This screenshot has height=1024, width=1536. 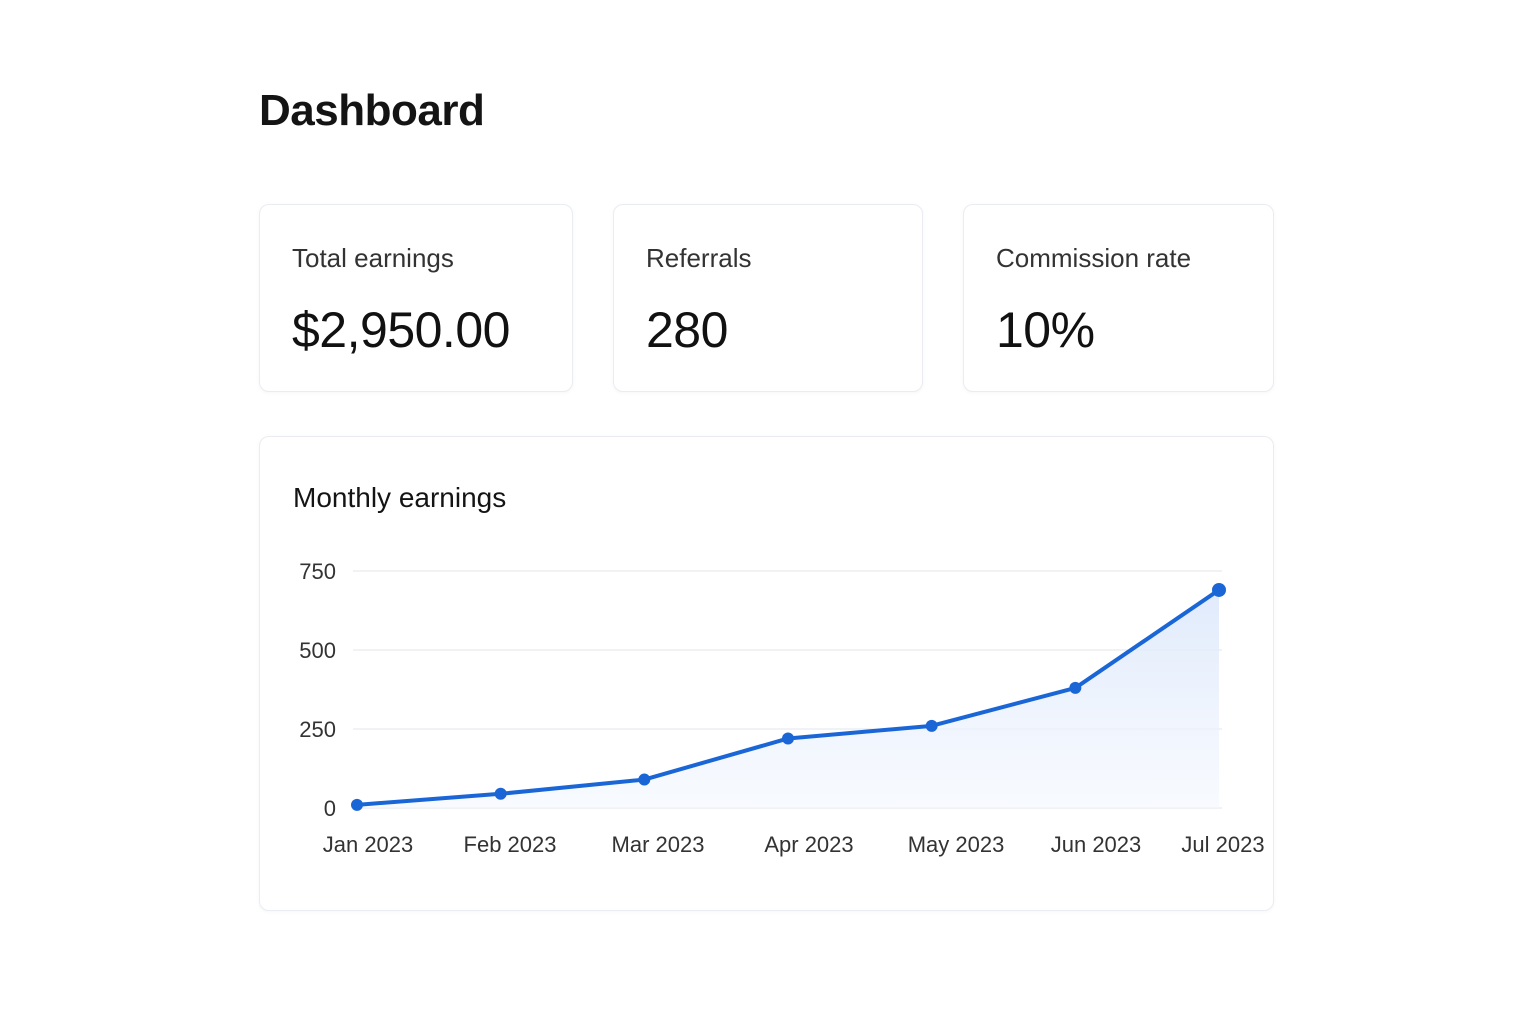 What do you see at coordinates (1222, 844) in the screenshot?
I see `x-tick-label: Jul 2023` at bounding box center [1222, 844].